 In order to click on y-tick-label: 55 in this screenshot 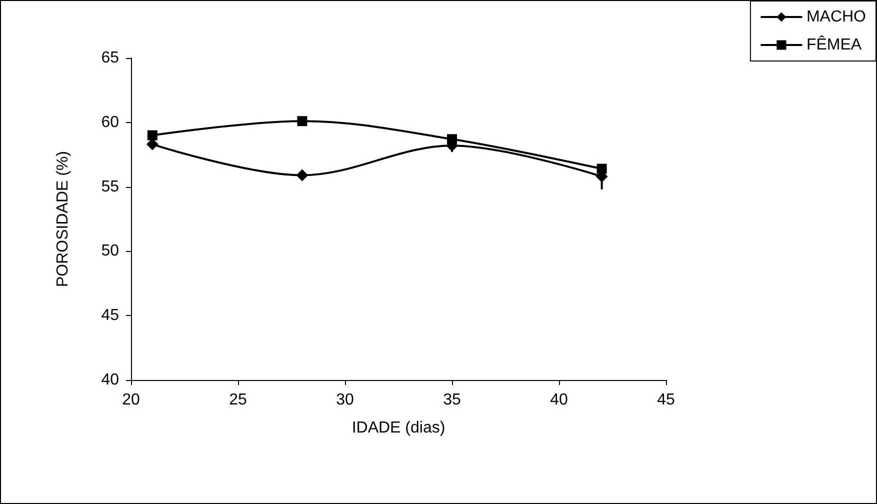, I will do `click(110, 187)`.